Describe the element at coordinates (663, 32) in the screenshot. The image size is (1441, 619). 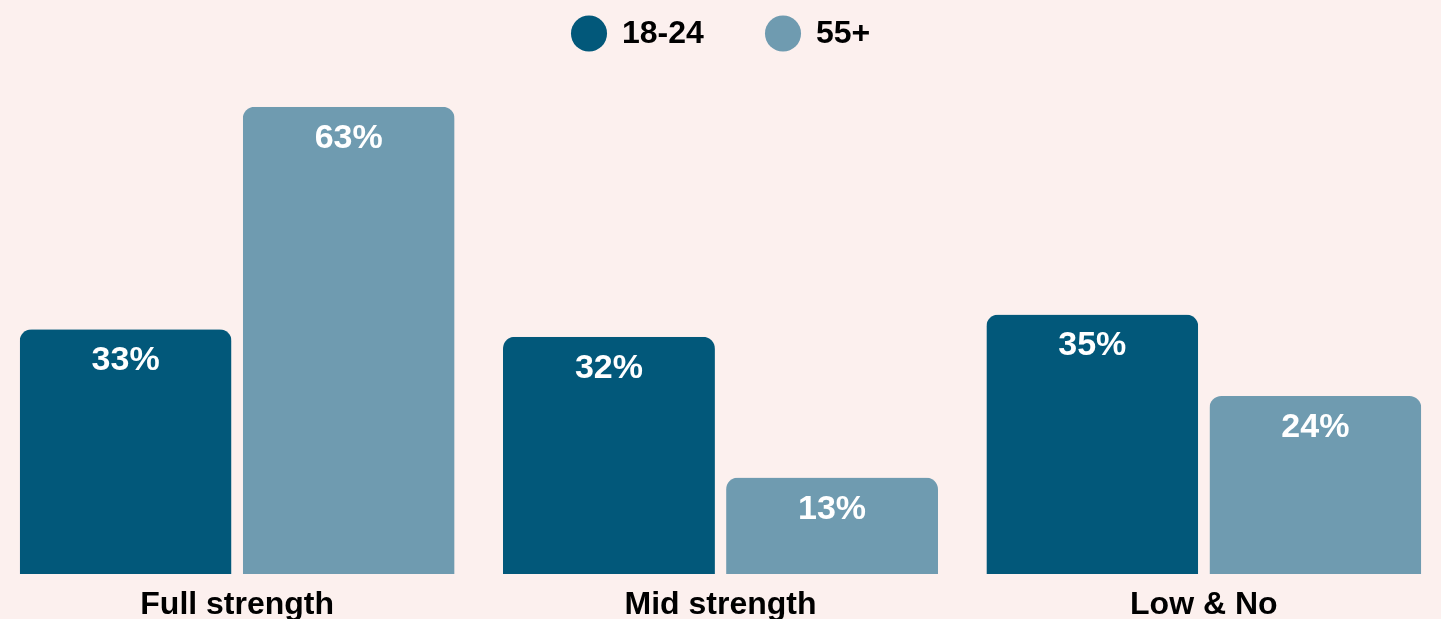
I see `legend-label: 18-24` at that location.